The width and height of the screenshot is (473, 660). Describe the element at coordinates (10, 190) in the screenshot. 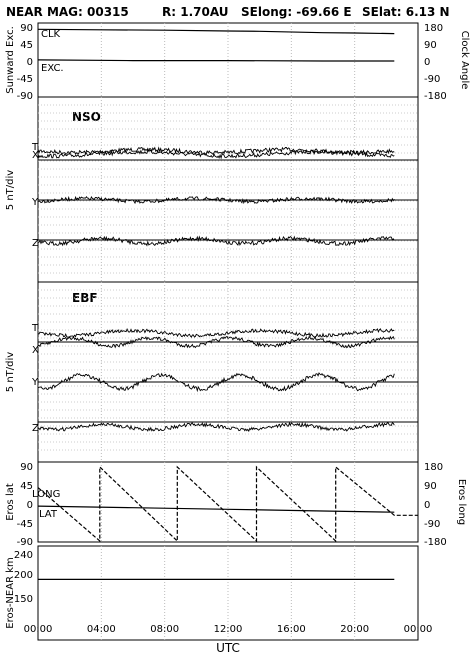

I see `nso-axis-label: 5 nT/div` at that location.